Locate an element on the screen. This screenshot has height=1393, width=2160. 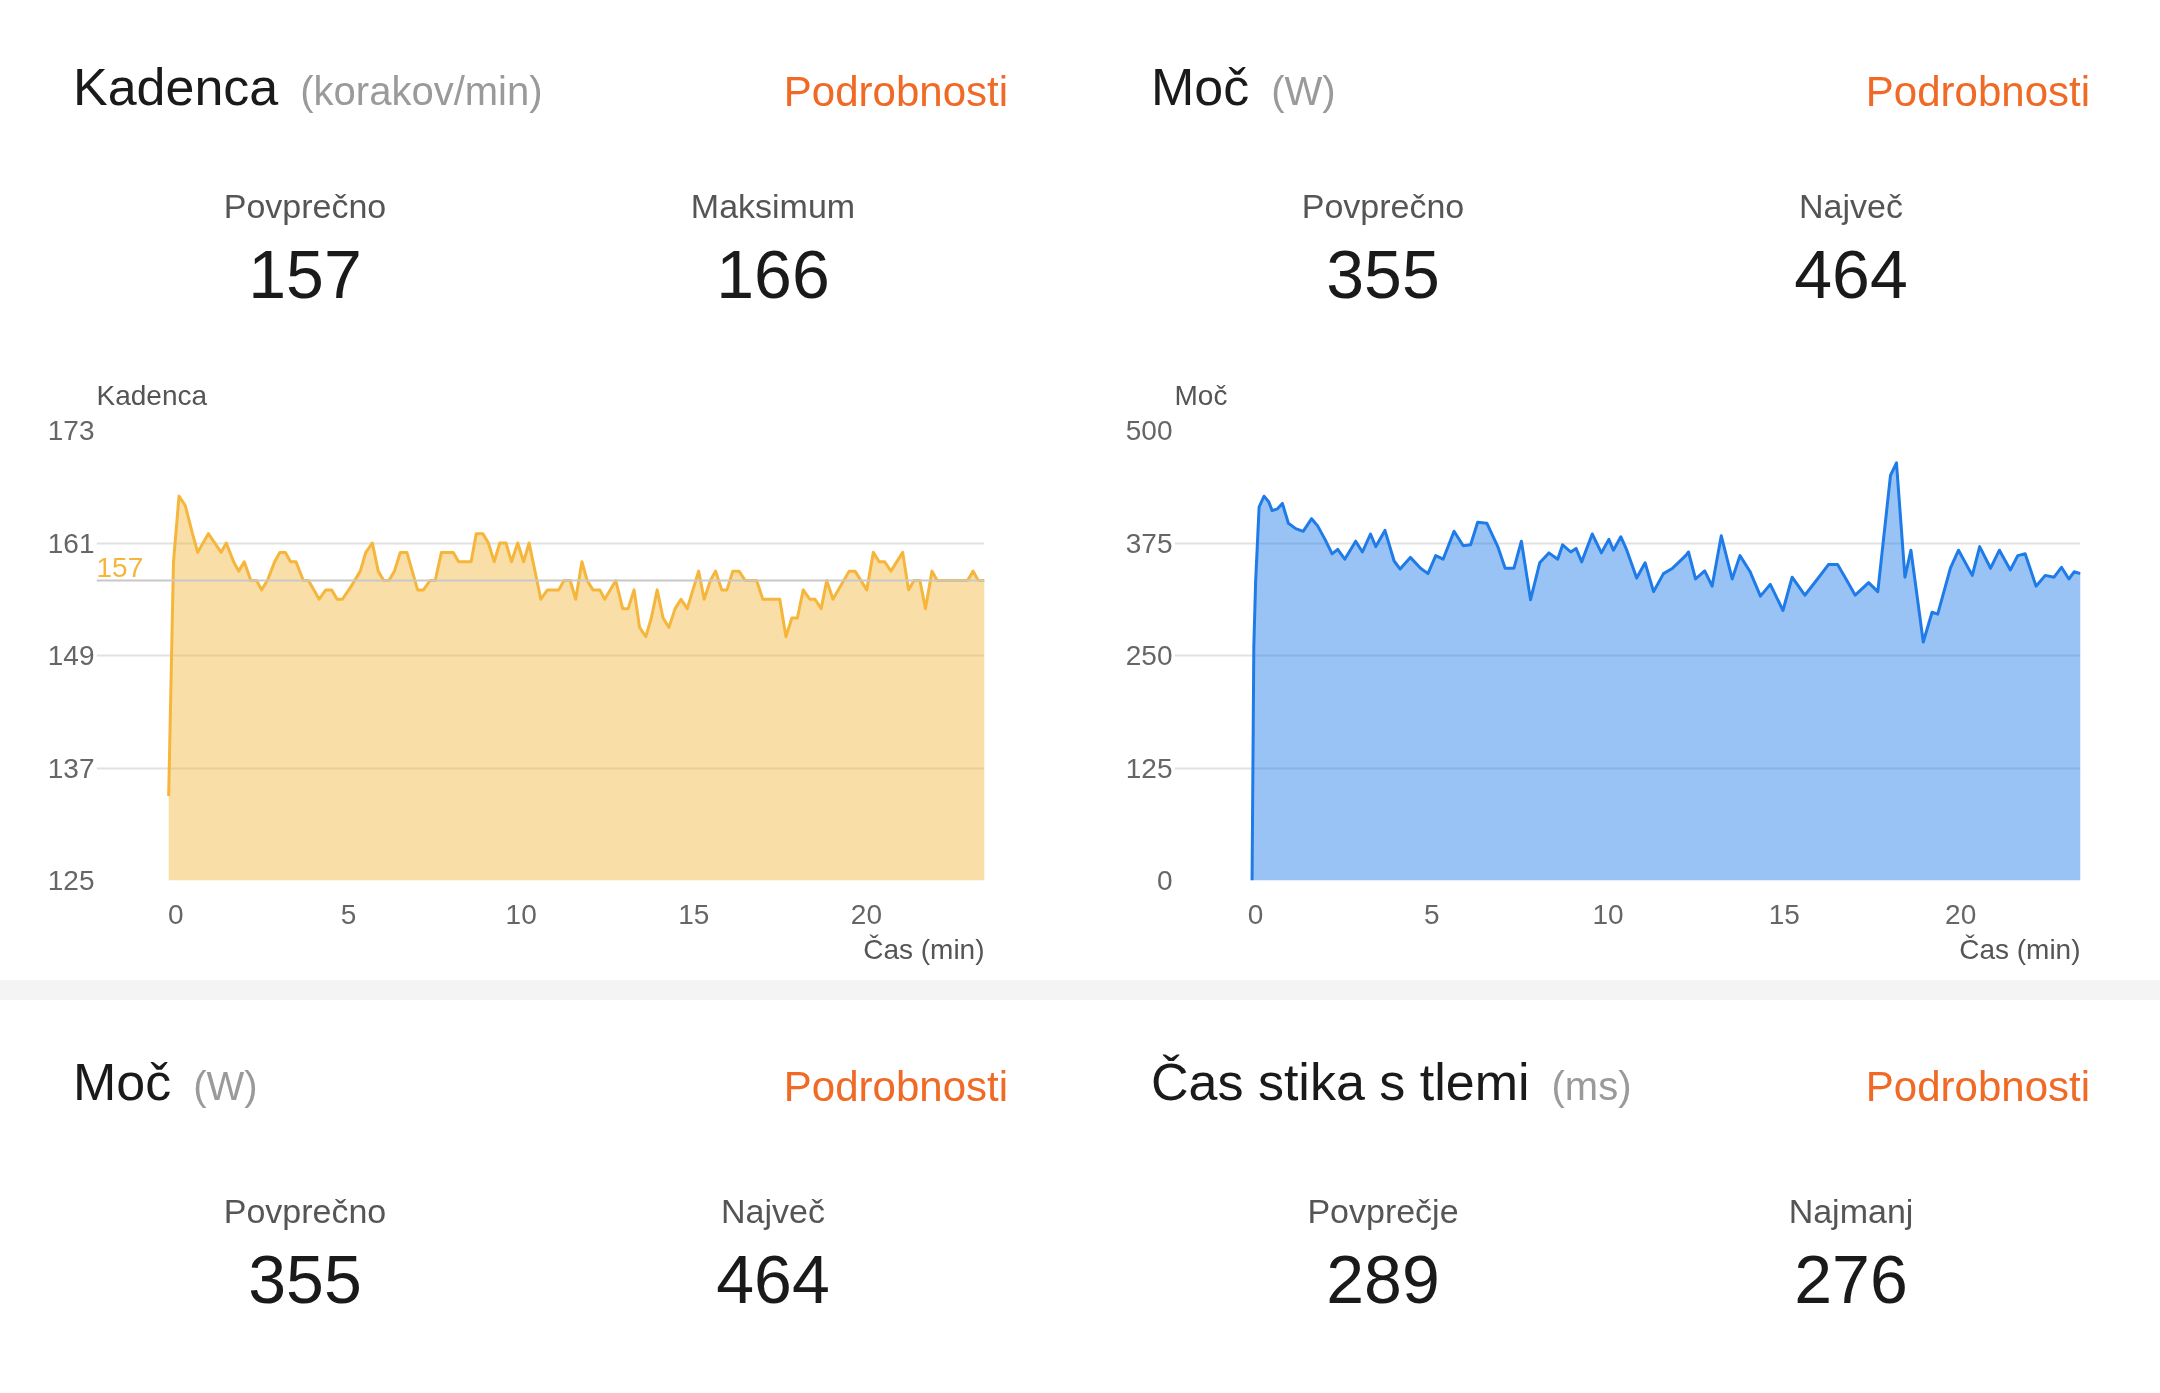
y-tick-label: 375 is located at coordinates (1149, 543).